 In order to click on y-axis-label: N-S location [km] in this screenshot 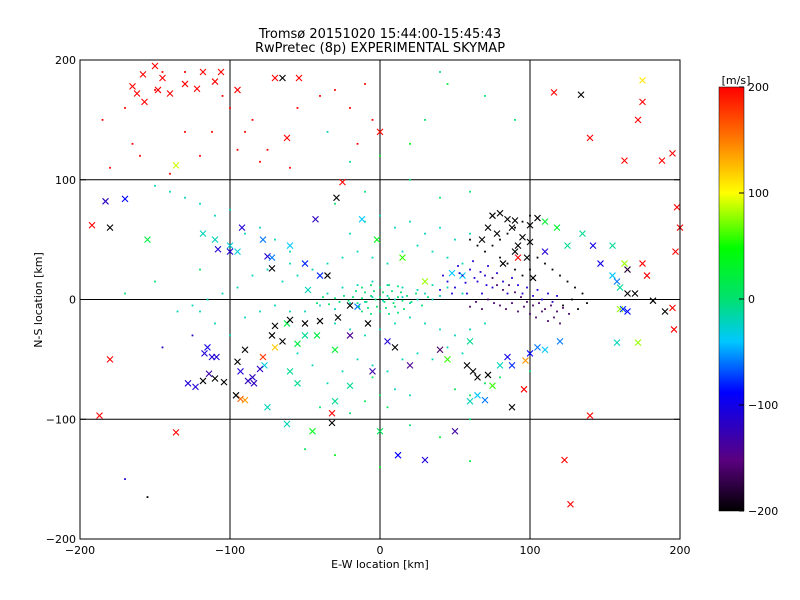, I will do `click(38, 300)`.